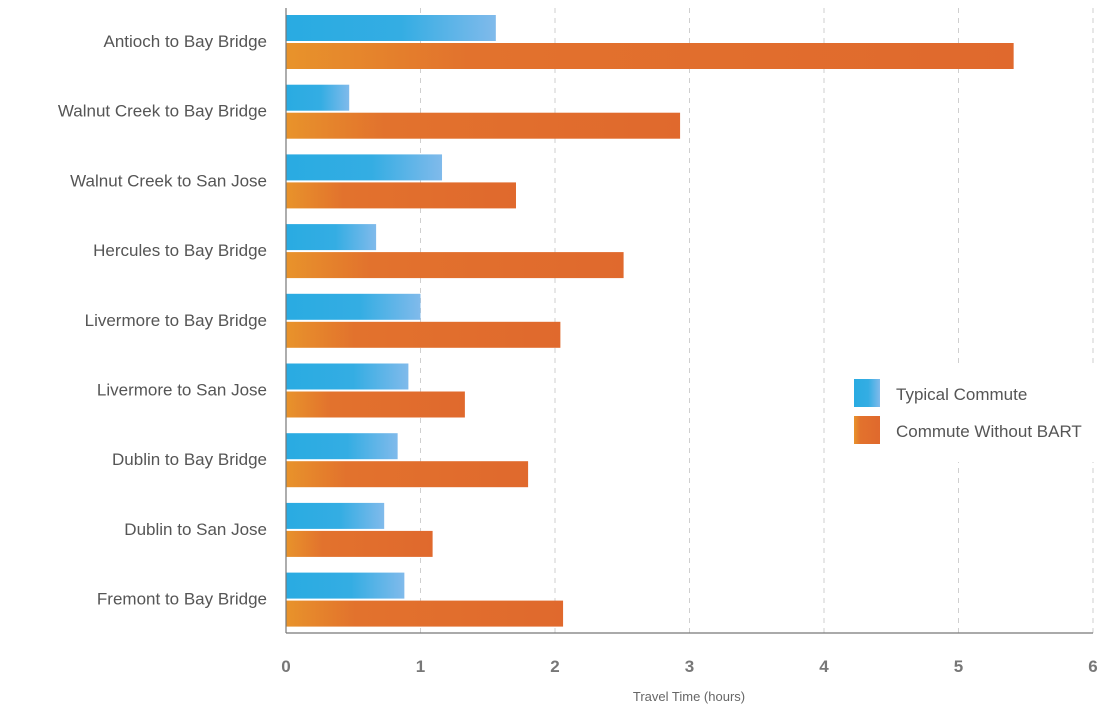 The width and height of the screenshot is (1107, 711). What do you see at coordinates (483, 125) in the screenshot?
I see `bar-commute-without-bart-walnut-creek-to-bay-bridge` at bounding box center [483, 125].